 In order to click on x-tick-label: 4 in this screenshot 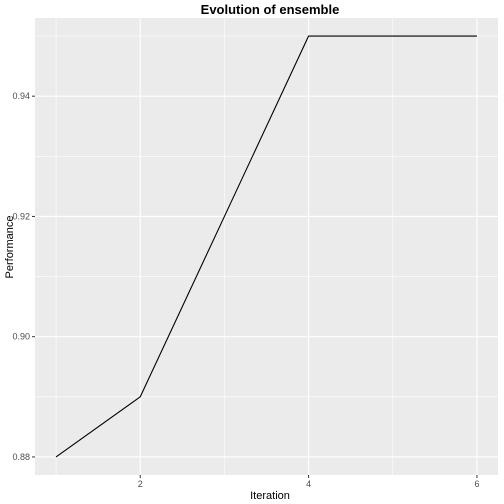, I will do `click(308, 484)`.